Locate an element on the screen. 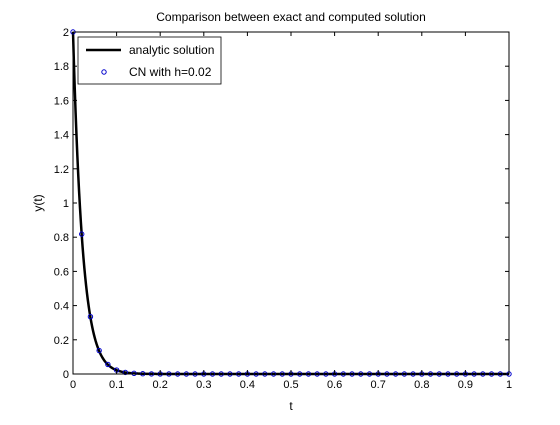  legend: analytic solution CN with h=0.02 is located at coordinates (149, 60).